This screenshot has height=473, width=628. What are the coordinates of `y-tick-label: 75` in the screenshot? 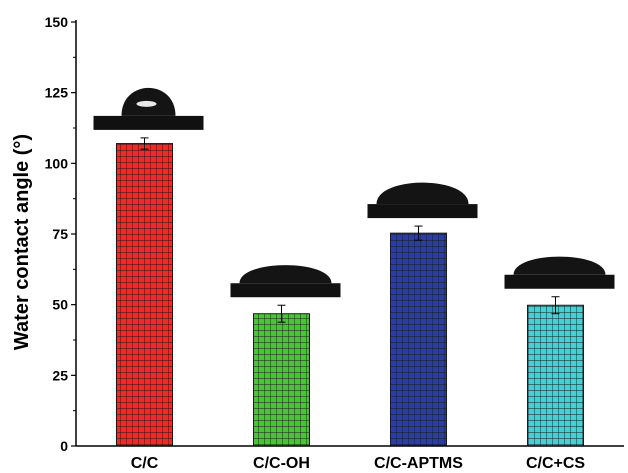 It's located at (60, 234).